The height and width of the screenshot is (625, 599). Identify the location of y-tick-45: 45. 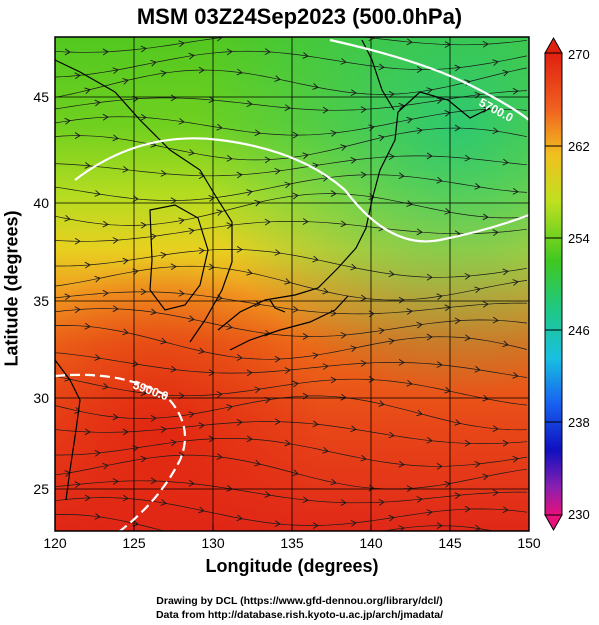
(41, 97).